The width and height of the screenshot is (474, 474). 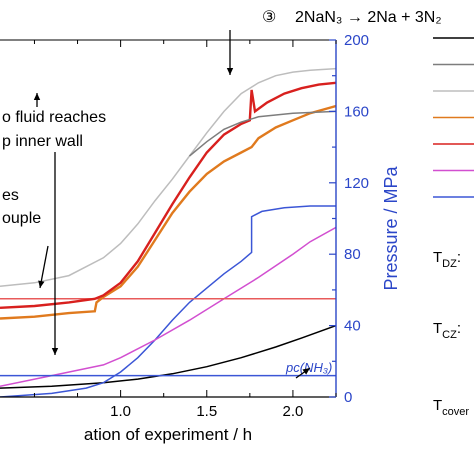 I want to click on pc-arrow-head, so click(x=306, y=371).